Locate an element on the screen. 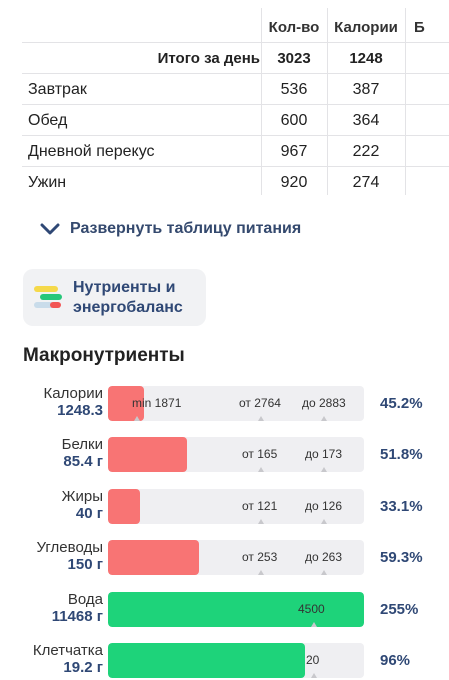 The width and height of the screenshot is (449, 680). meal-name: Завтрак is located at coordinates (57, 89).